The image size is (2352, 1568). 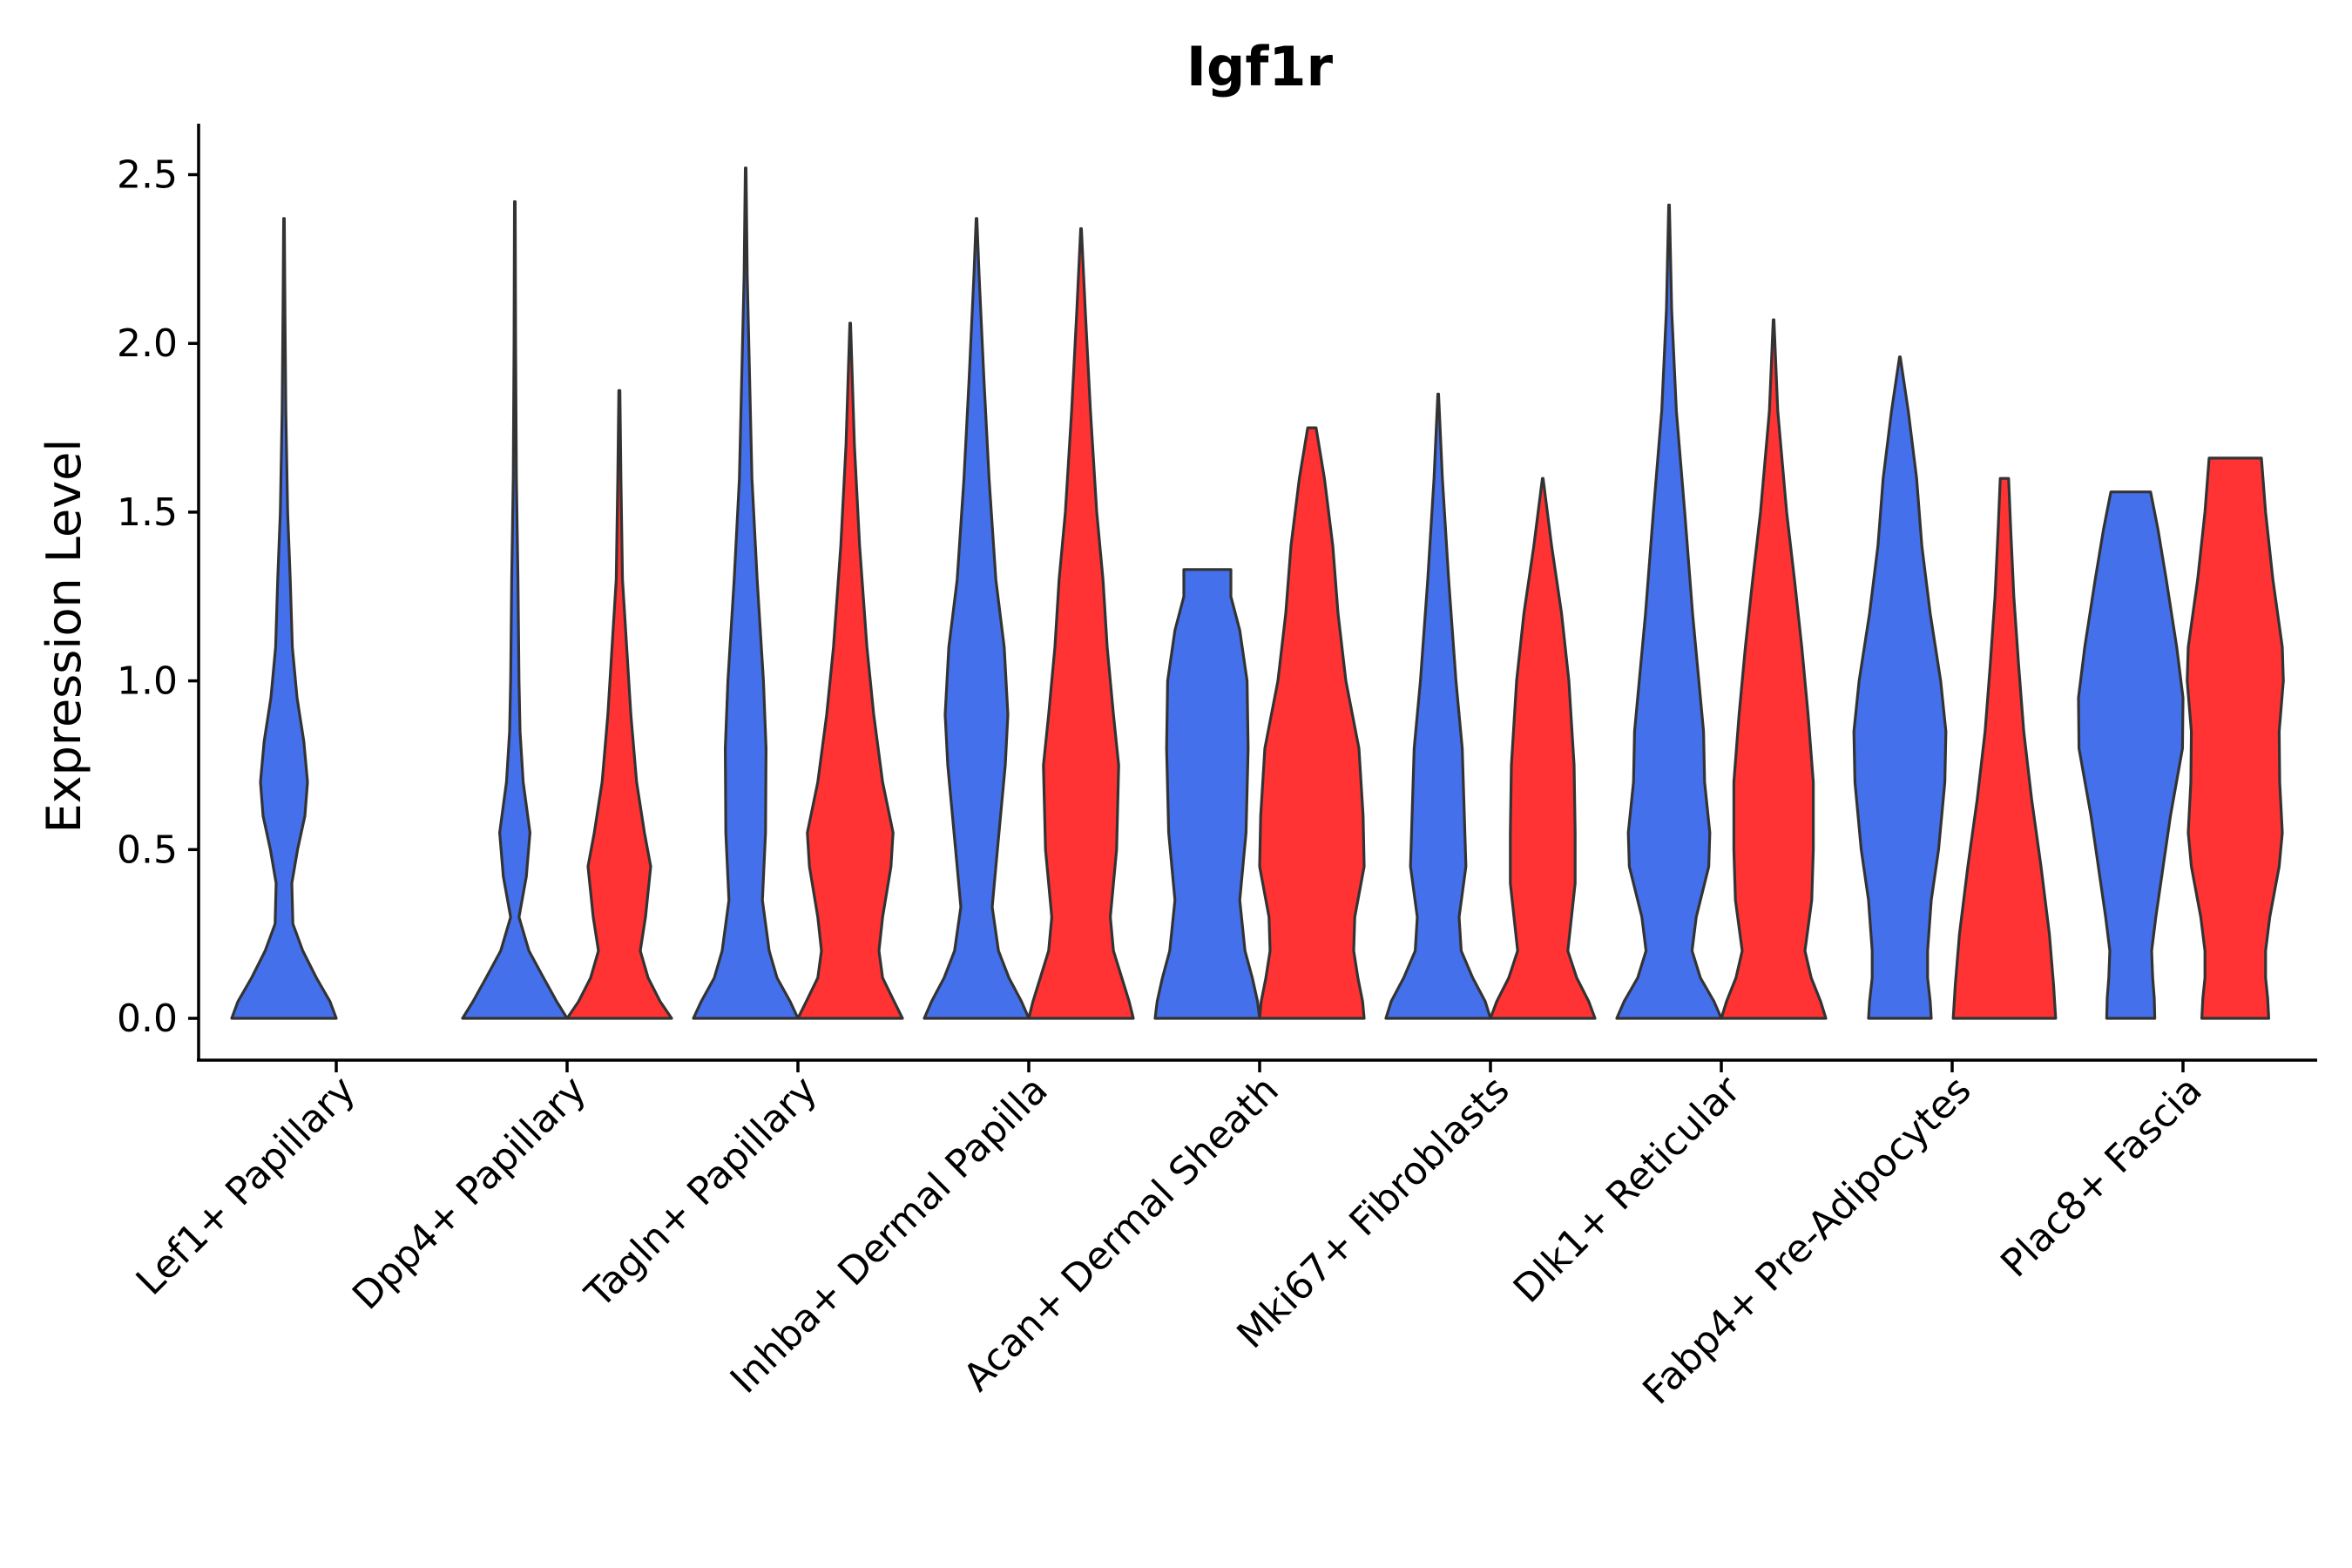 I want to click on violin-mki67-fibroblasts-blue, so click(x=1438, y=706).